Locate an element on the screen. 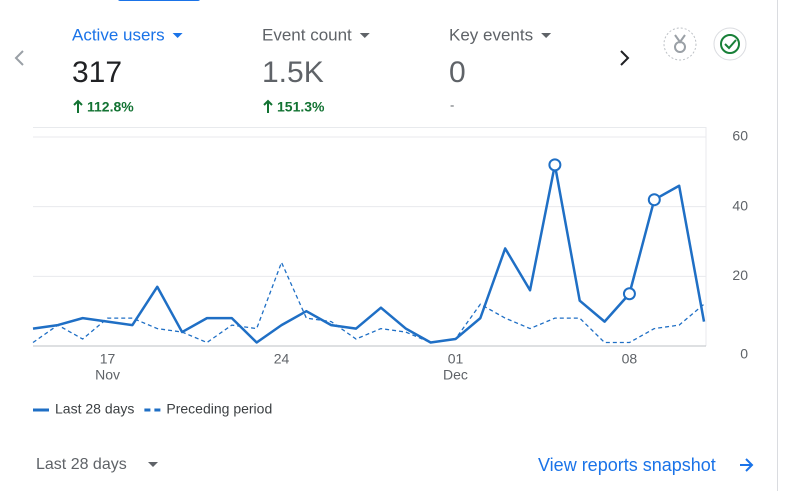 Image resolution: width=788 pixels, height=491 pixels. legend-label: Preceding period is located at coordinates (219, 409).